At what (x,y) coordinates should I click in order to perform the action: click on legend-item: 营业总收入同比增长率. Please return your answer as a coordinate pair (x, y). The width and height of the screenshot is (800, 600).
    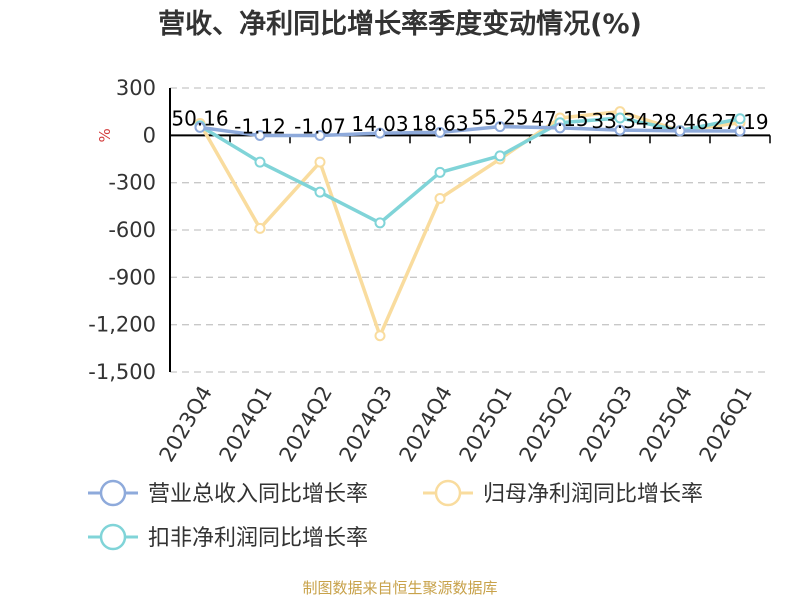
    Looking at the image, I should click on (228, 493).